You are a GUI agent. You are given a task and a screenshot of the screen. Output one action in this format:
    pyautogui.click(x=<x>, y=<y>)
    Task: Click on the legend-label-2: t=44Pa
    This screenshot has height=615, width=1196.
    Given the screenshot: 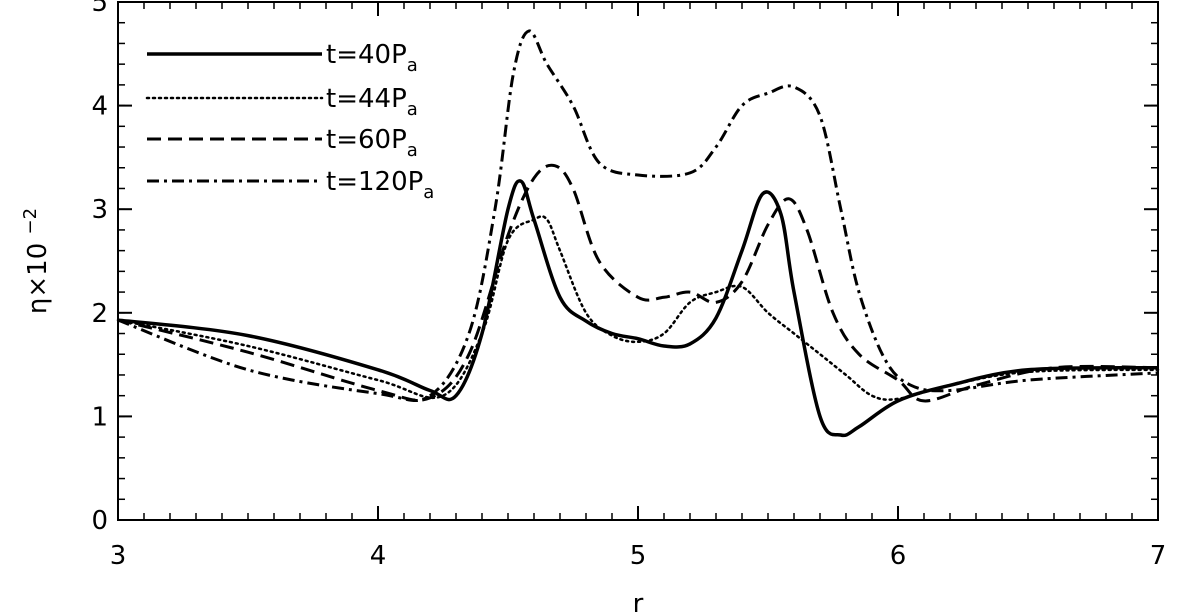 What is the action you would take?
    pyautogui.click(x=372, y=102)
    